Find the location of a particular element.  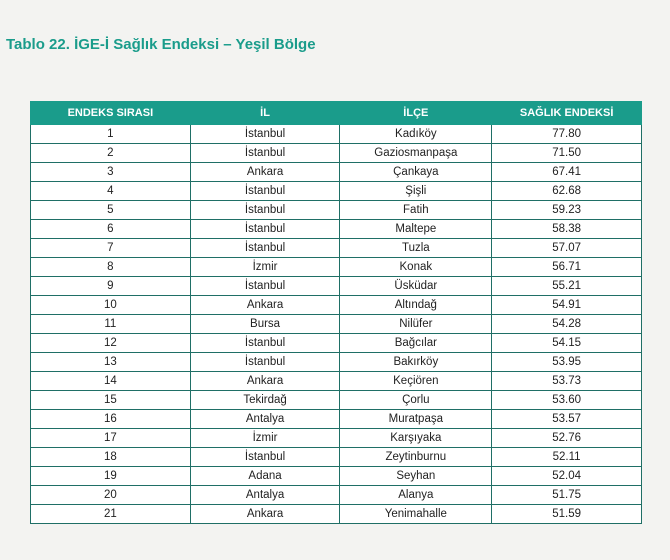

table-row: 17 İzmir Karşıyaka 52.76 is located at coordinates (336, 438).